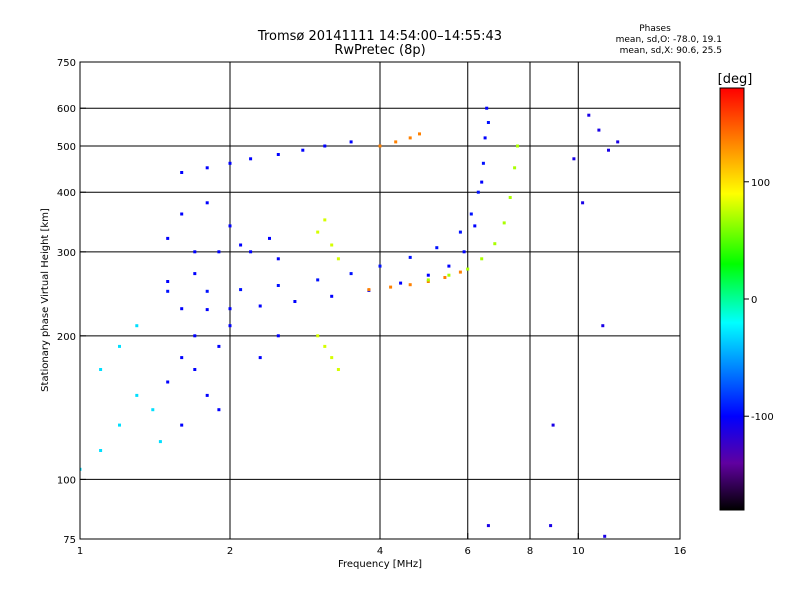 The image size is (800, 604). What do you see at coordinates (45, 300) in the screenshot?
I see `y-axis-label: Stationary phase Virtual Height [km]` at bounding box center [45, 300].